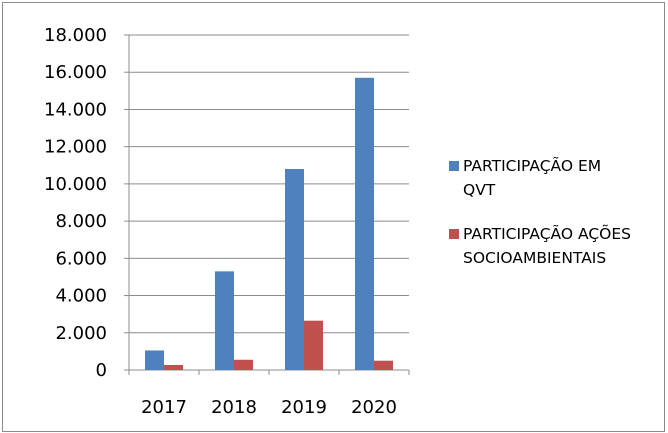 This screenshot has height=433, width=668. Describe the element at coordinates (81, 258) in the screenshot. I see `y-tick-label: 6.000` at that location.